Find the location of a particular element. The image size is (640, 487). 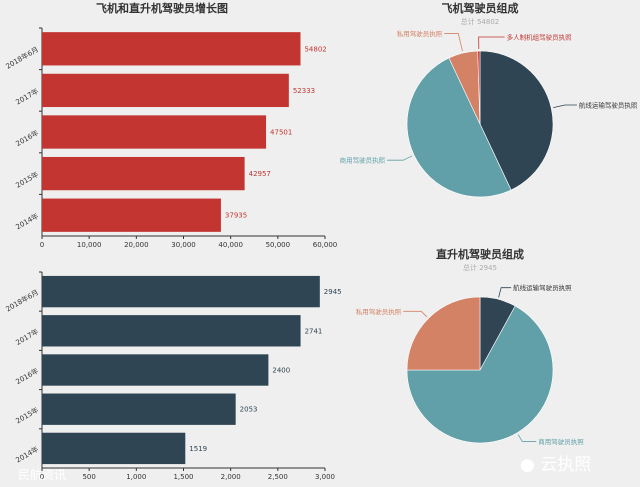

bar3-category-3: 2015年 is located at coordinates (27, 415).